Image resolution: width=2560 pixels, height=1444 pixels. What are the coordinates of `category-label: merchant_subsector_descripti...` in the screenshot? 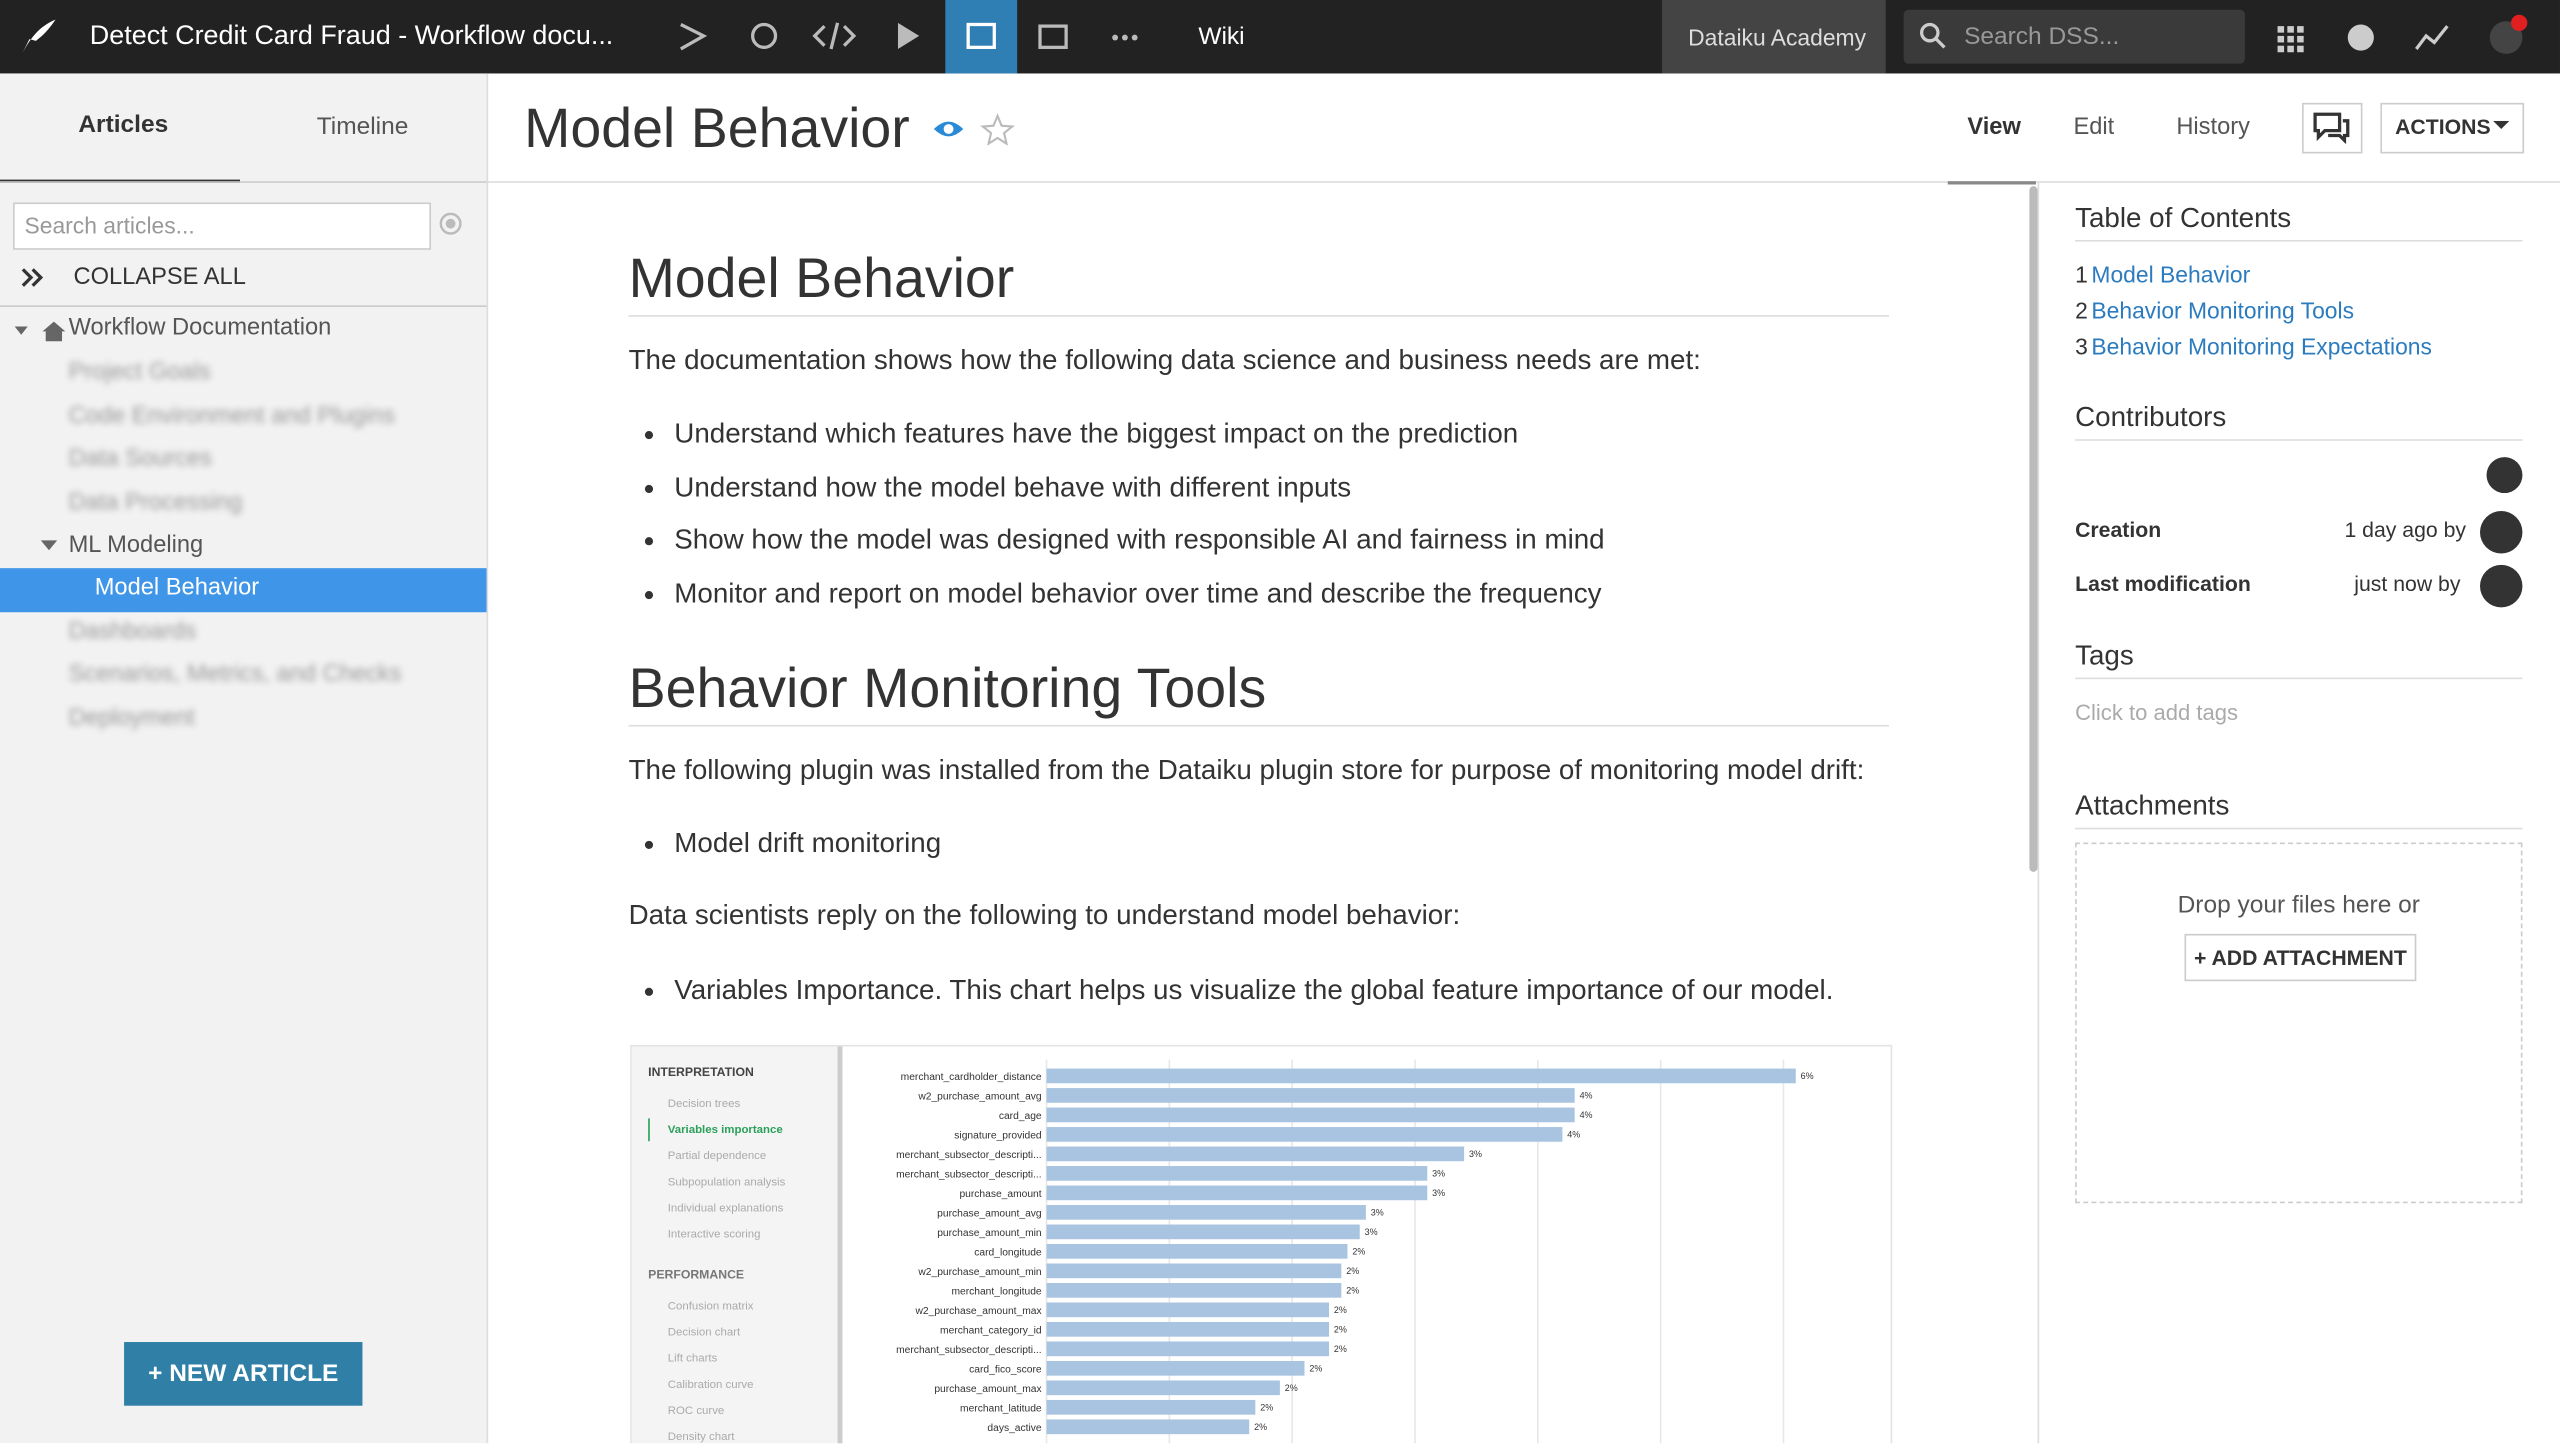 It's located at (969, 1155).